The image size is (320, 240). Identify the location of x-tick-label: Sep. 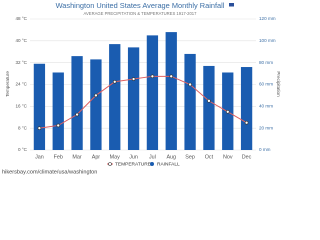
(190, 157).